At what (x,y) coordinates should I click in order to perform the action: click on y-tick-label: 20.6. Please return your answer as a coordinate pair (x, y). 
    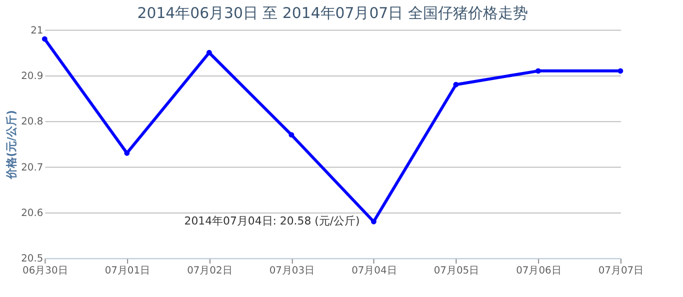
    Looking at the image, I should click on (32, 213).